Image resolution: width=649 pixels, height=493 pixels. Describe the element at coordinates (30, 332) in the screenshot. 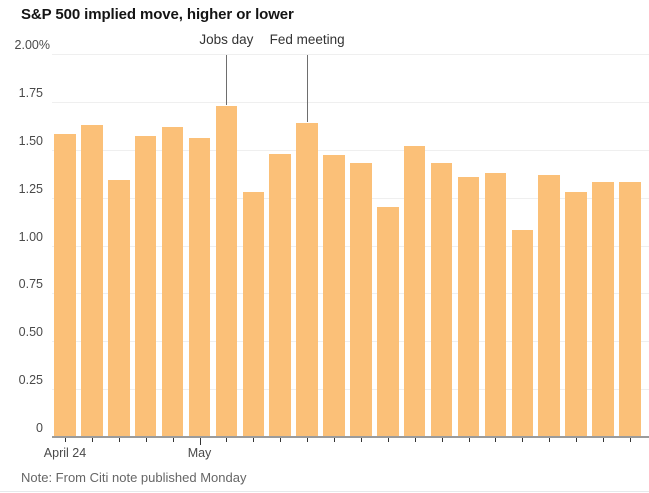

I see `y-axis-tick-label: 0.50` at that location.